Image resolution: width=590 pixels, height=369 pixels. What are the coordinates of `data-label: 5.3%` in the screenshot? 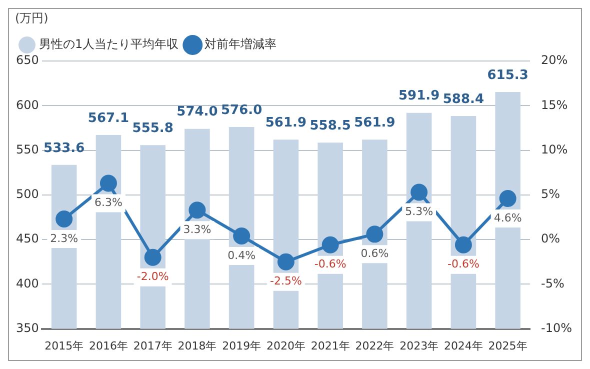 It's located at (419, 211).